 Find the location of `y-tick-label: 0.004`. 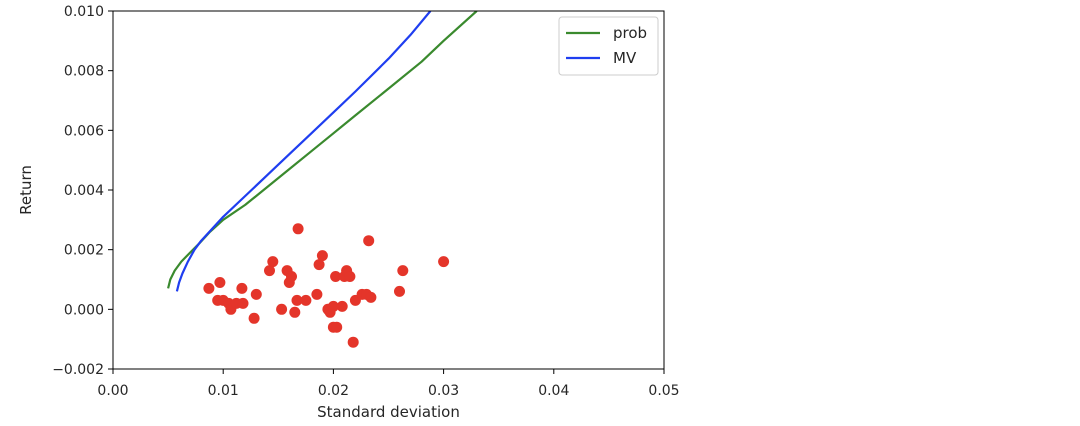

y-tick-label: 0.004 is located at coordinates (84, 191).